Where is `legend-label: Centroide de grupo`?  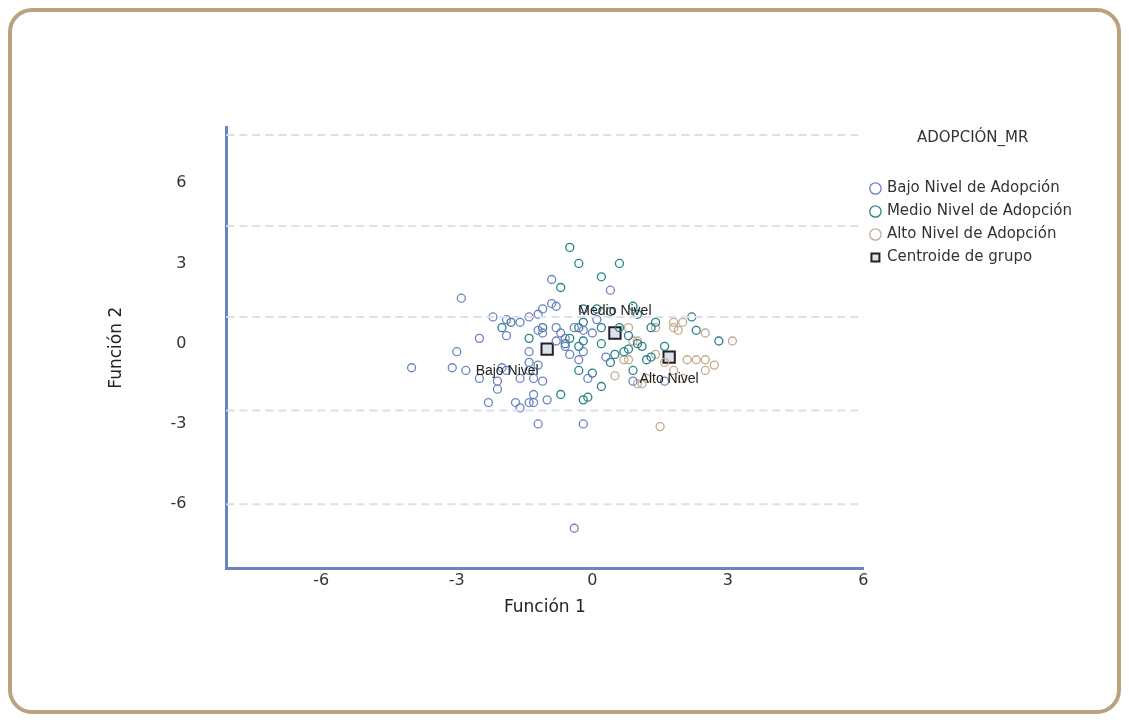
legend-label: Centroide de grupo is located at coordinates (959, 256).